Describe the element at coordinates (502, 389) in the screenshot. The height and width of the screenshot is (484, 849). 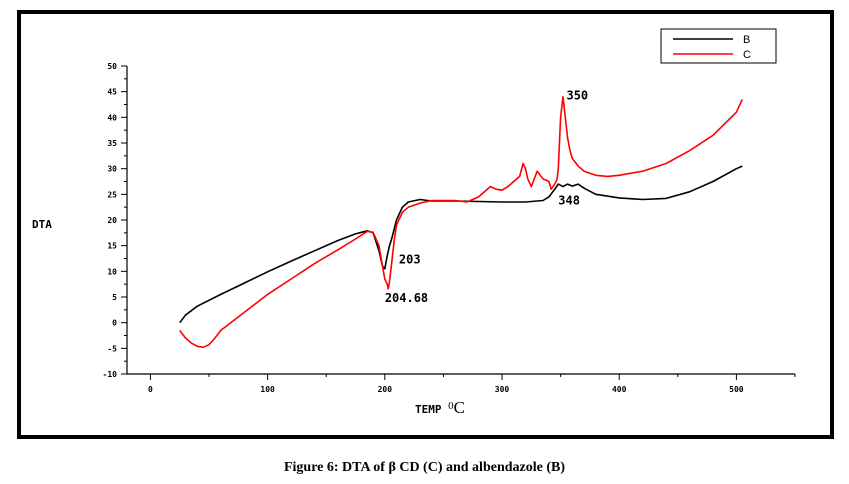
I see `x-tick-label: 300` at that location.